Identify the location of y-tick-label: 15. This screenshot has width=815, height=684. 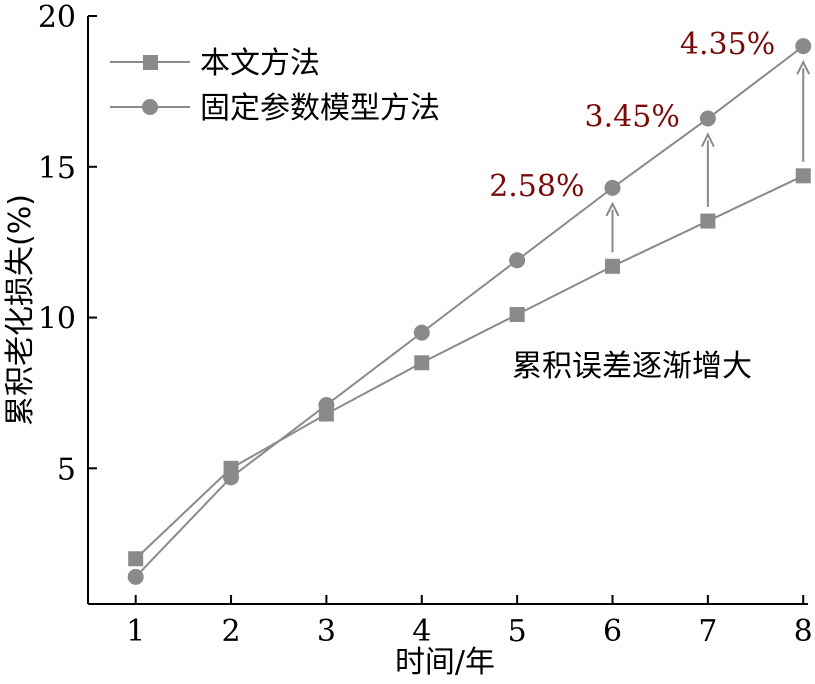
(57, 168).